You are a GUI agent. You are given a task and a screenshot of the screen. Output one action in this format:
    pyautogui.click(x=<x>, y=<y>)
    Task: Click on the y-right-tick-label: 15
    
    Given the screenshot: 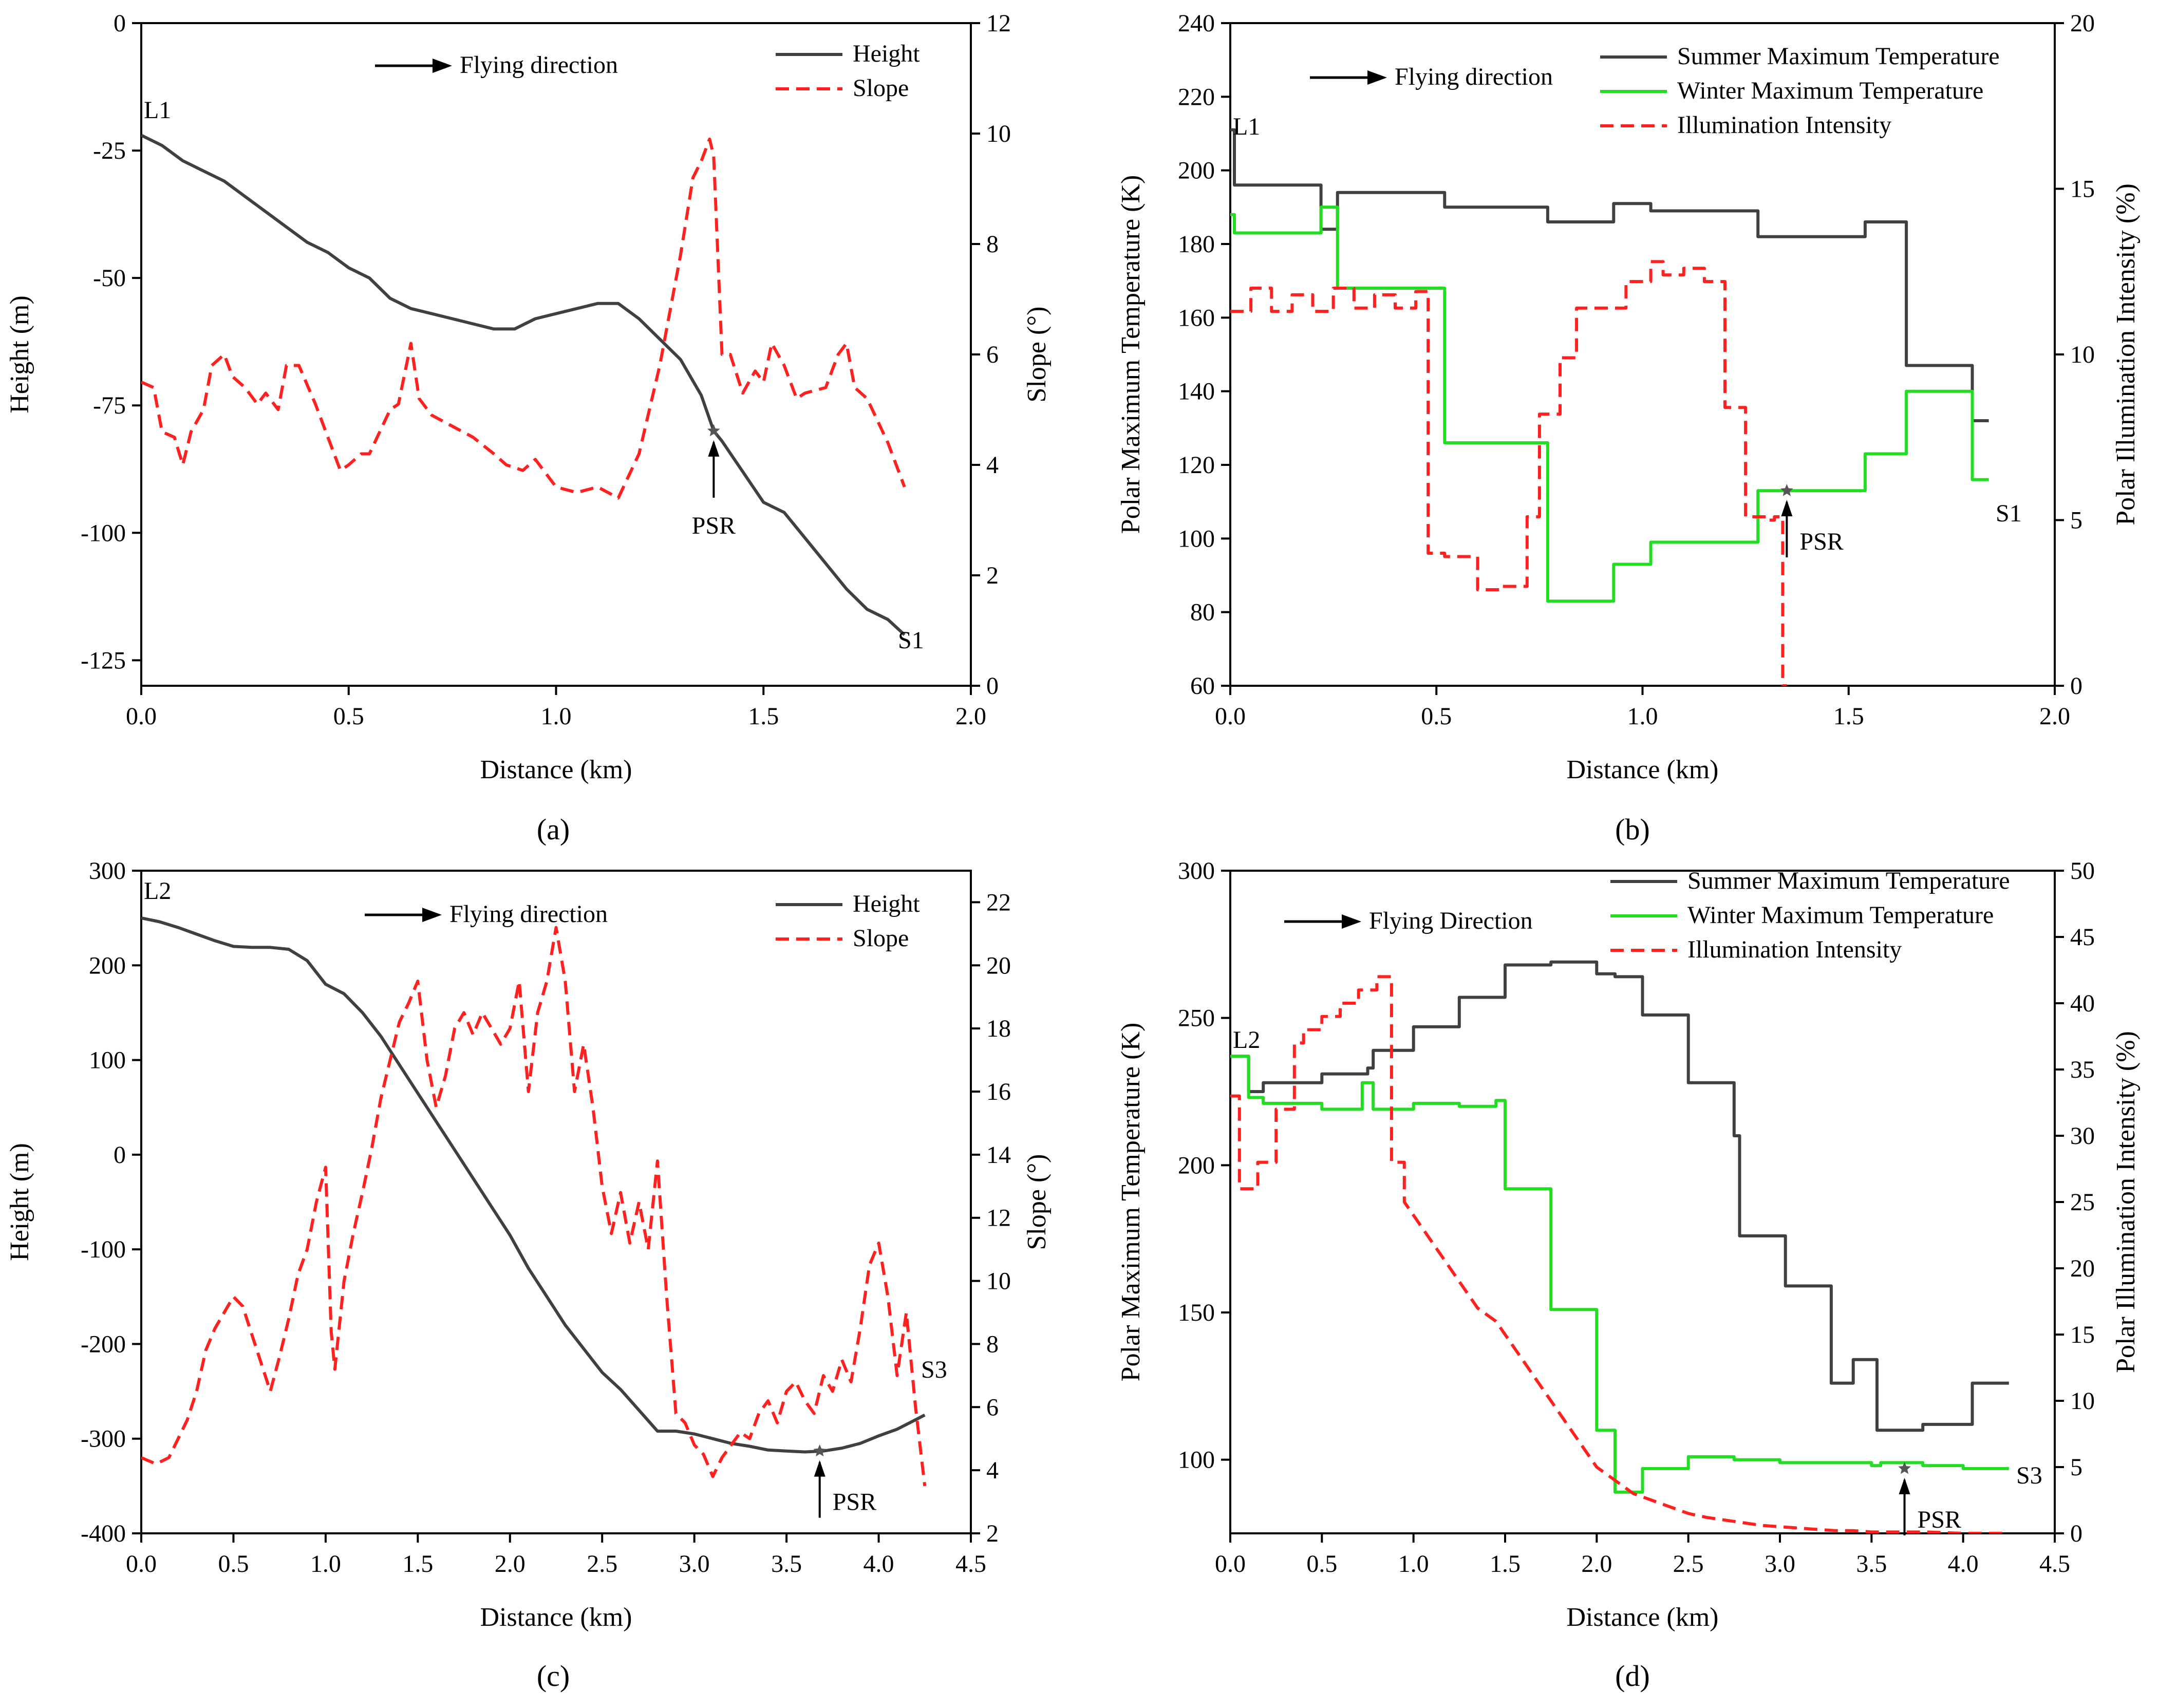 What is the action you would take?
    pyautogui.click(x=2082, y=1334)
    